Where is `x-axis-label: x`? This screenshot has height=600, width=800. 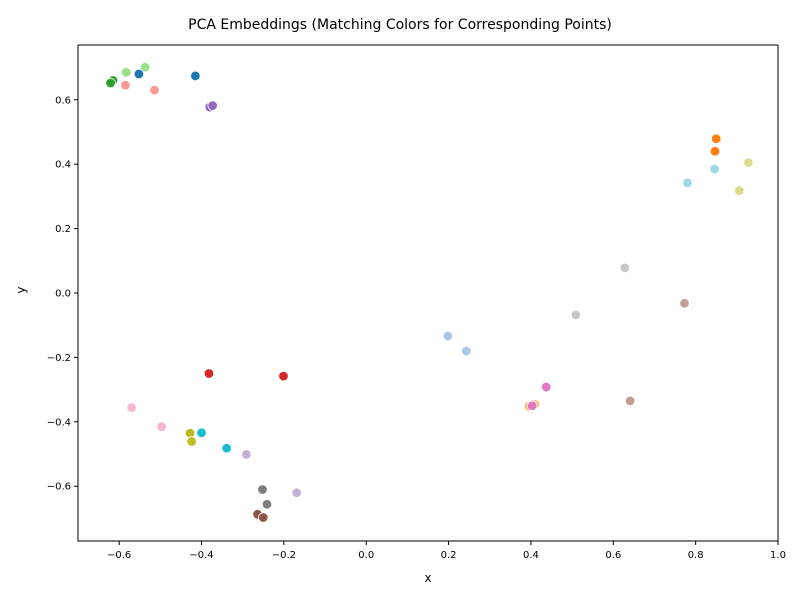
x-axis-label: x is located at coordinates (427, 578).